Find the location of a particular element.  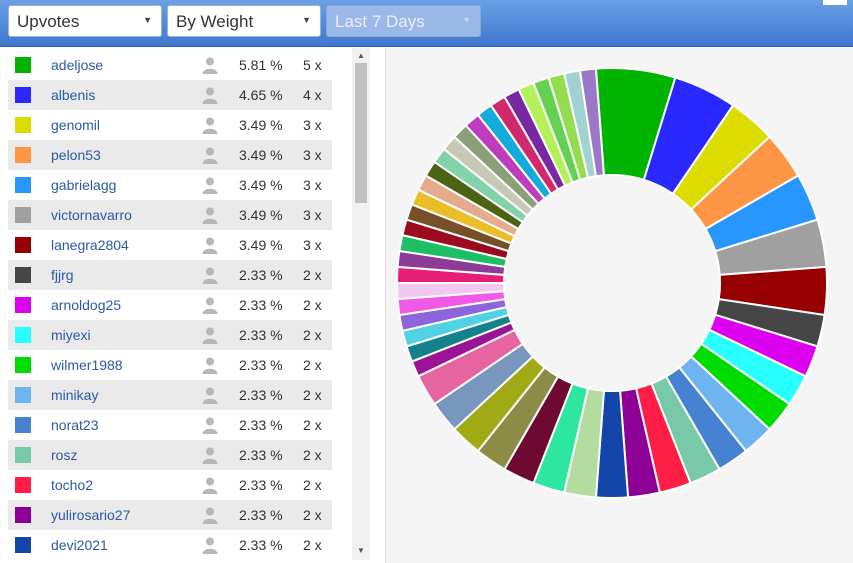

username-link: adeljose is located at coordinates (77, 65).